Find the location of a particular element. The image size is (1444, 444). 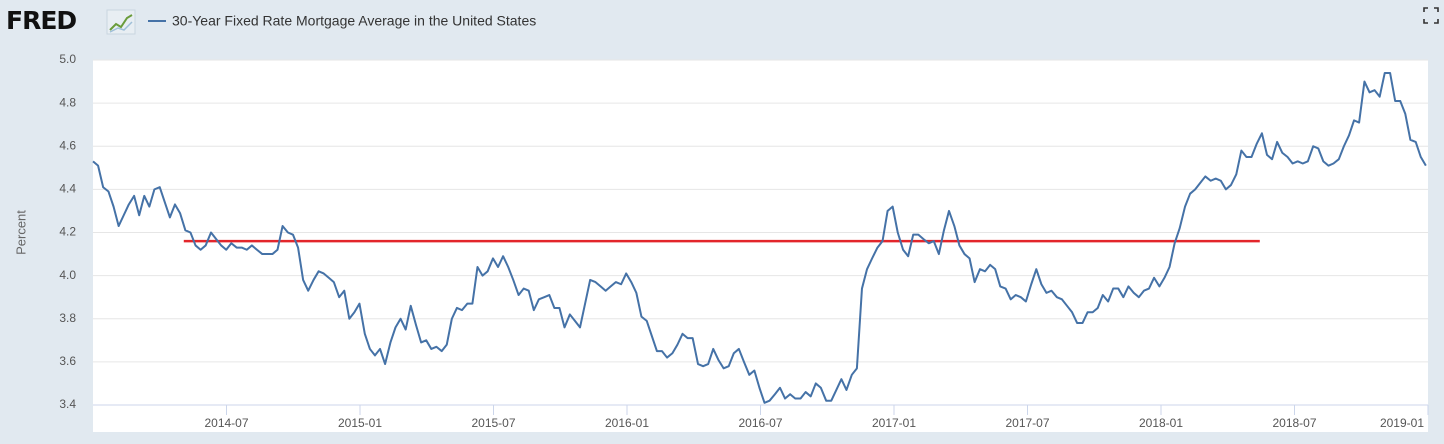

x-tick-label: 2015-01 is located at coordinates (360, 423).